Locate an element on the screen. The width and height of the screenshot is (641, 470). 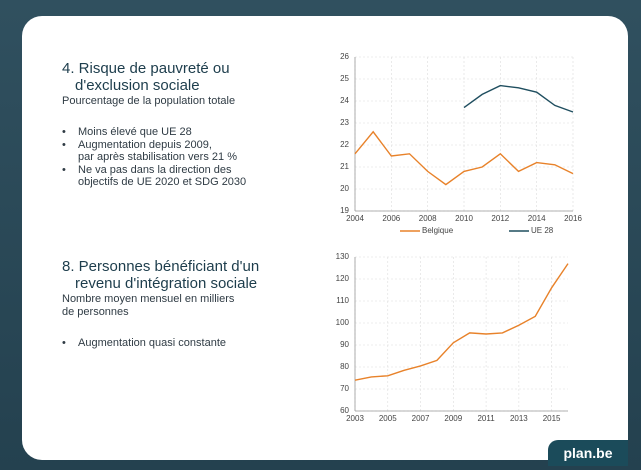
title-line: 8. Personnes bénéficiant d'un is located at coordinates (161, 266).